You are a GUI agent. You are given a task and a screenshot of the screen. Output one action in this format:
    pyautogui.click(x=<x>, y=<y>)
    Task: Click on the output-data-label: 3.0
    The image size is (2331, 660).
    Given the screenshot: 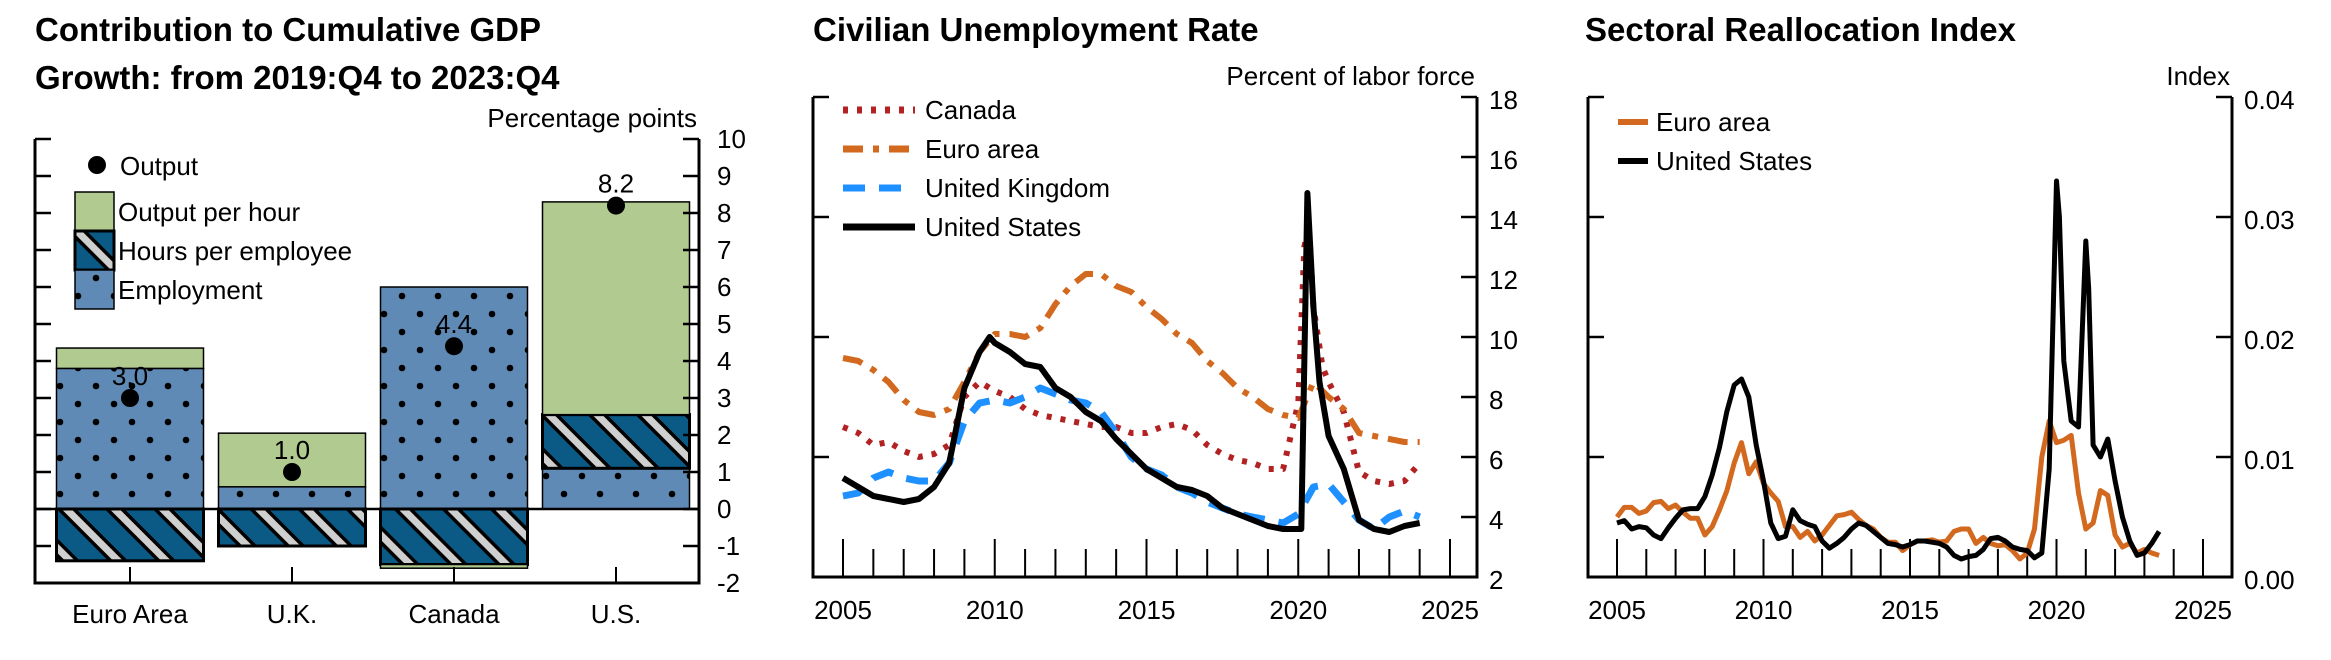 What is the action you would take?
    pyautogui.click(x=130, y=376)
    